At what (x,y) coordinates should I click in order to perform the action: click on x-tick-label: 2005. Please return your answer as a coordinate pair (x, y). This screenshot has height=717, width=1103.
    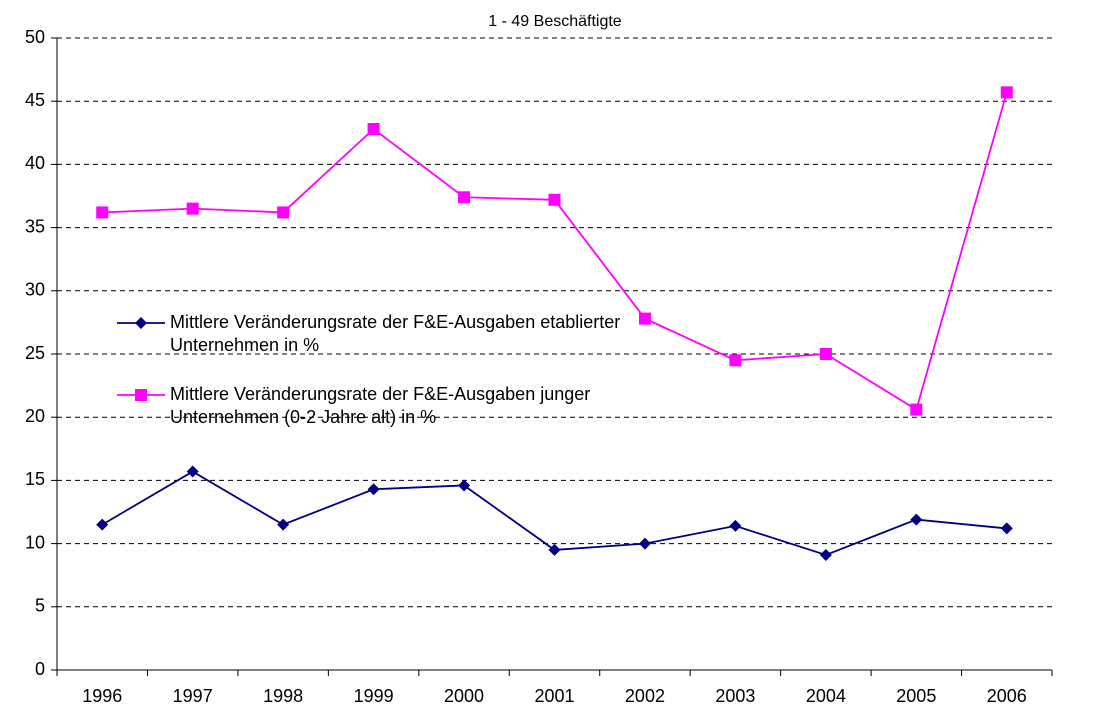
    Looking at the image, I should click on (916, 696).